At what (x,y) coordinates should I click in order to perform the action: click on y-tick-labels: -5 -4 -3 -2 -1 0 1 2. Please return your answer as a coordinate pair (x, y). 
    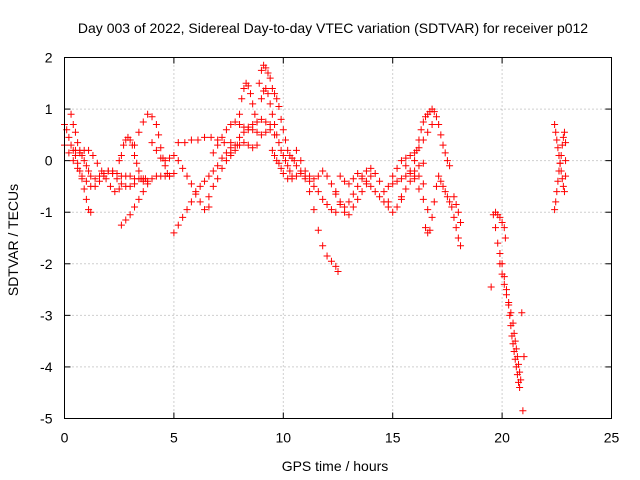
    Looking at the image, I should click on (46, 238).